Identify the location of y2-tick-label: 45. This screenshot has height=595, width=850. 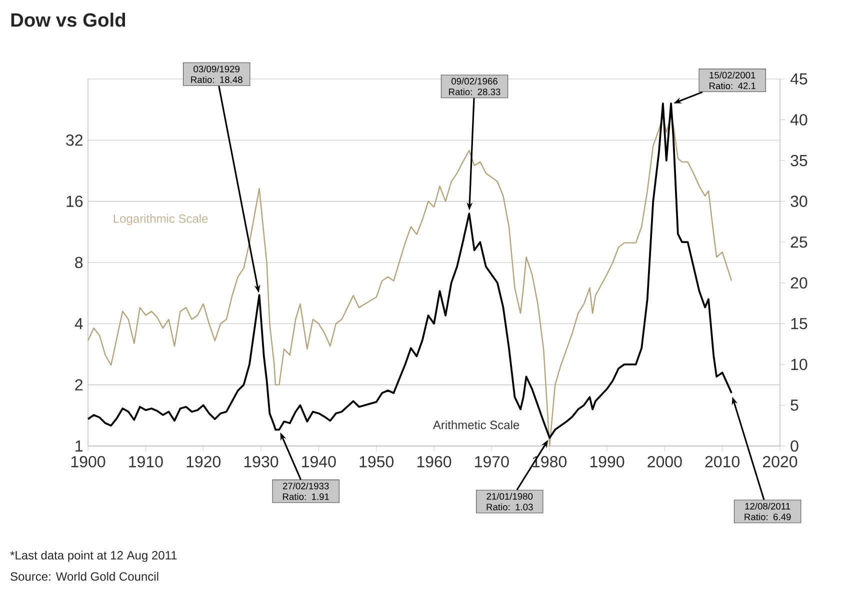
(799, 79).